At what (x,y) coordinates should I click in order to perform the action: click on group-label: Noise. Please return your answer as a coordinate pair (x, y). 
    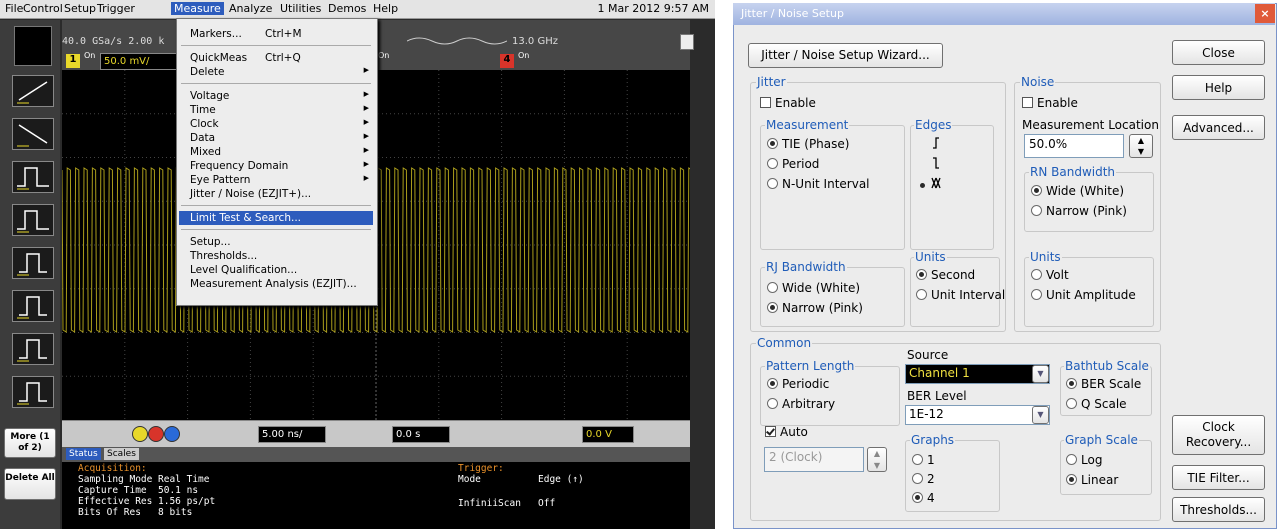
    Looking at the image, I should click on (1038, 82).